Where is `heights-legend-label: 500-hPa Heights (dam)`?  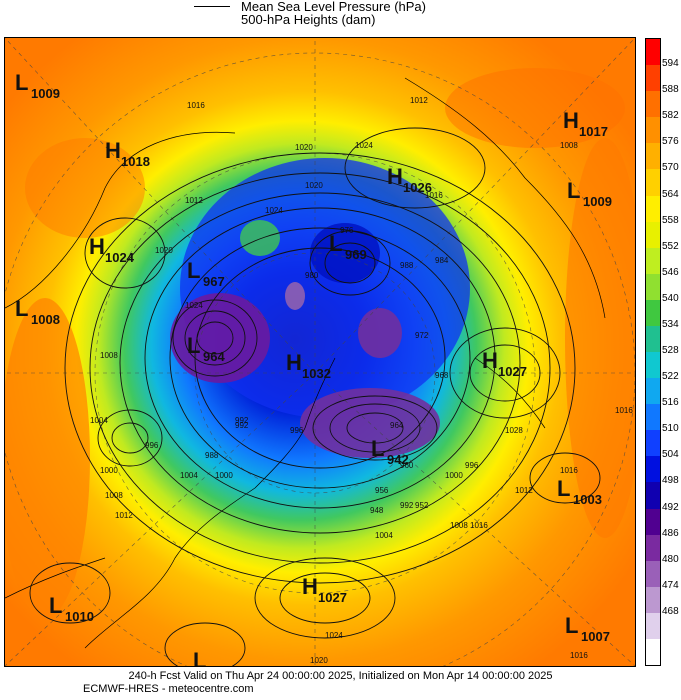 heights-legend-label: 500-hPa Heights (dam) is located at coordinates (308, 19).